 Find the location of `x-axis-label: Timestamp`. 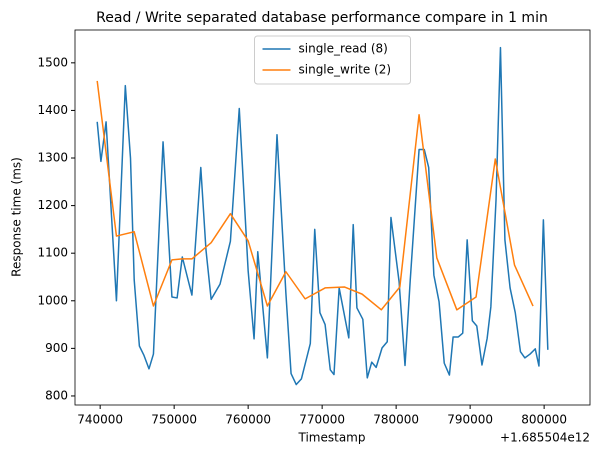

x-axis-label: Timestamp is located at coordinates (332, 438).